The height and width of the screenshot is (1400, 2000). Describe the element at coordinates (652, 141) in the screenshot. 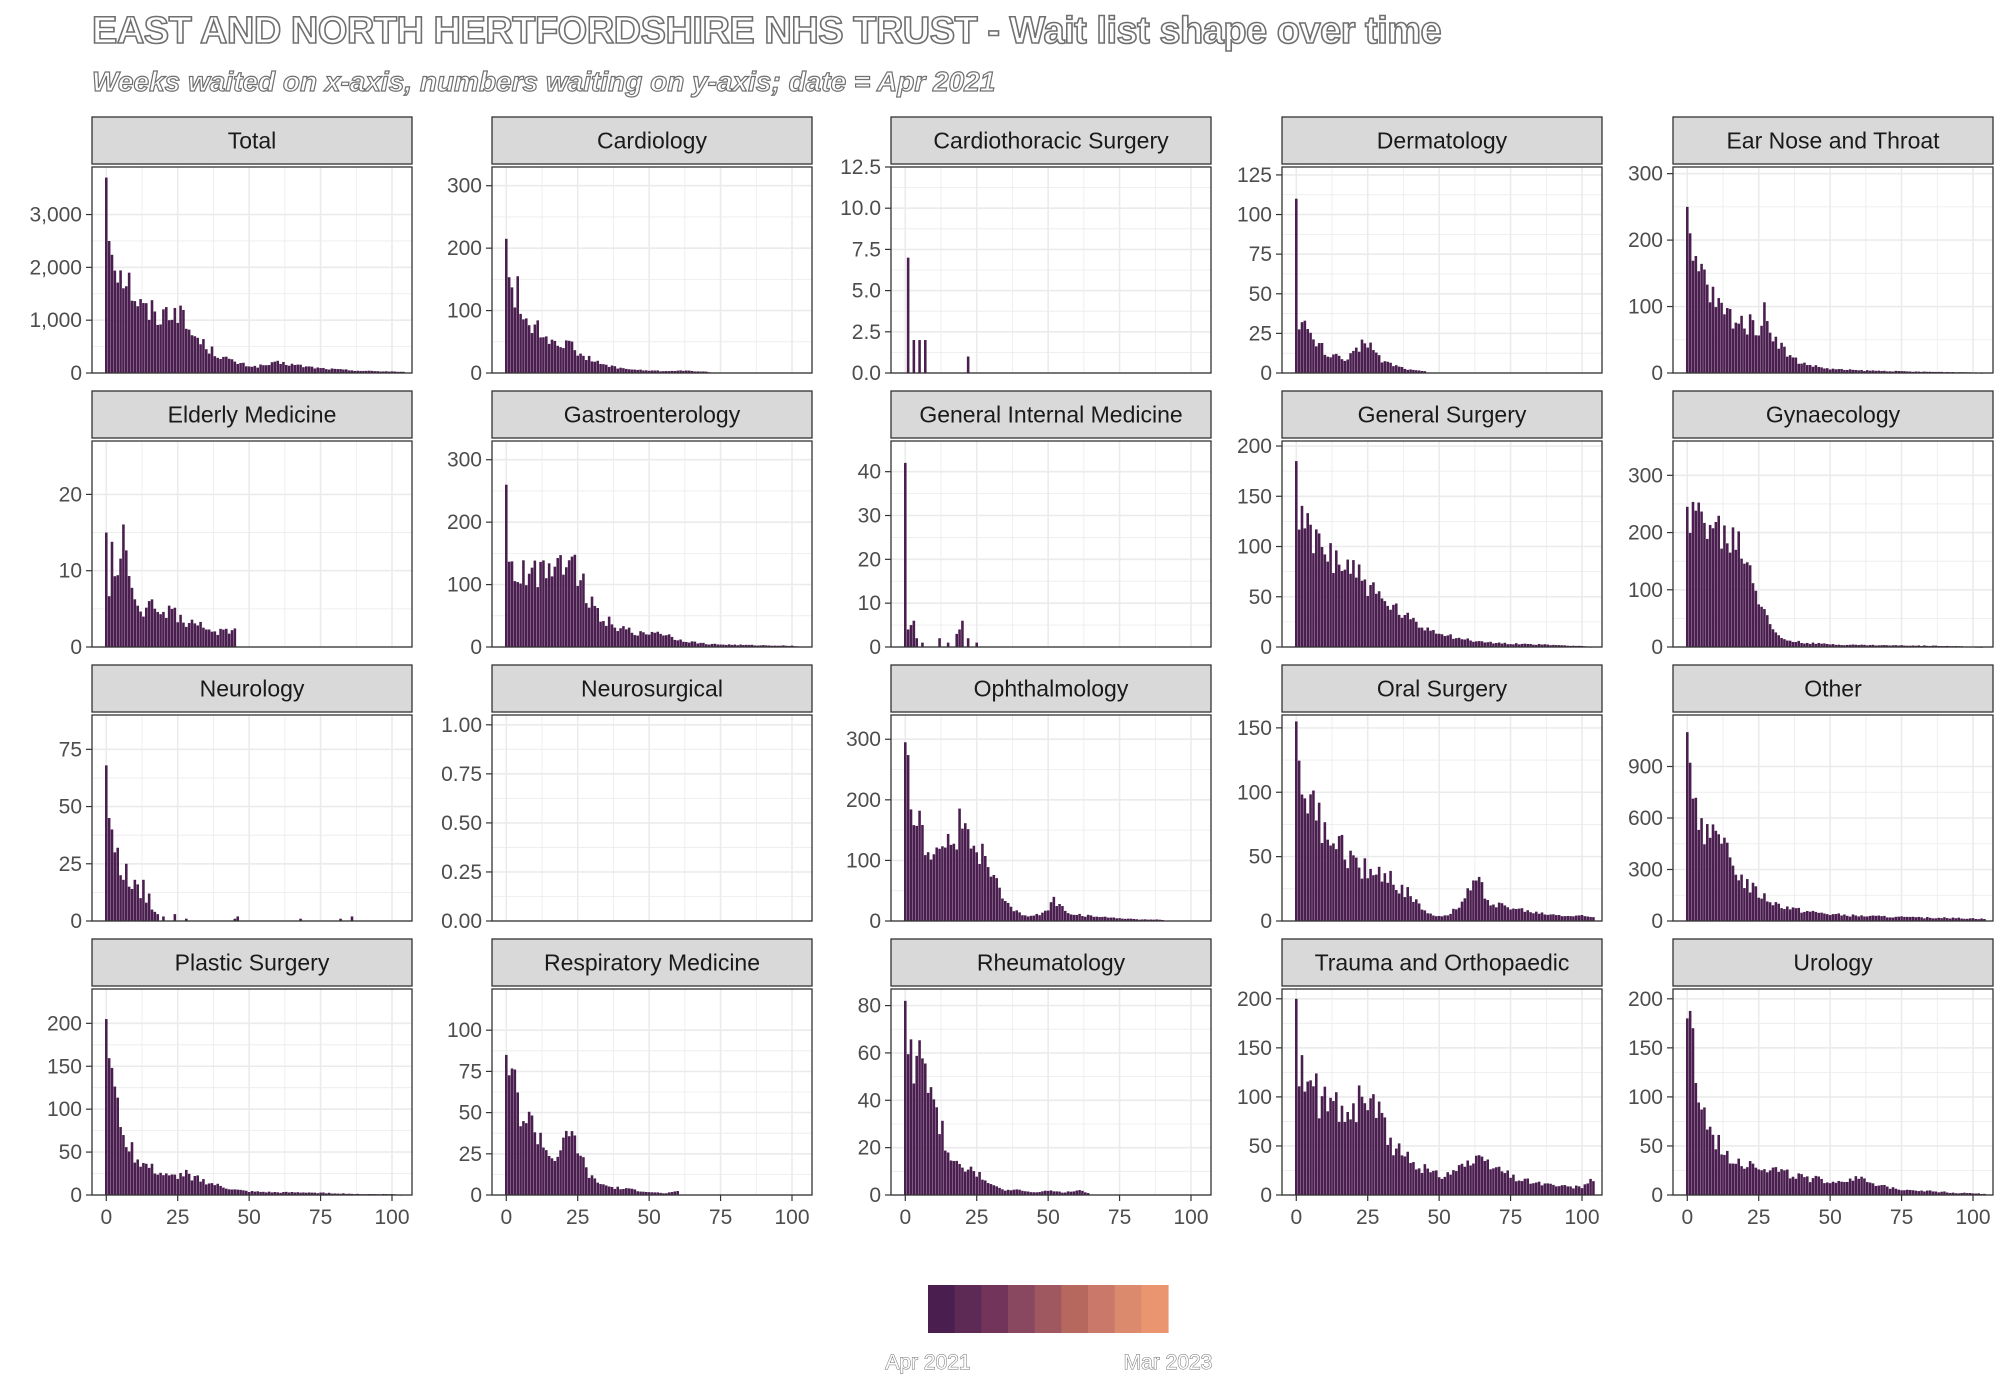

I see `facet-strip-label: Cardiology` at that location.